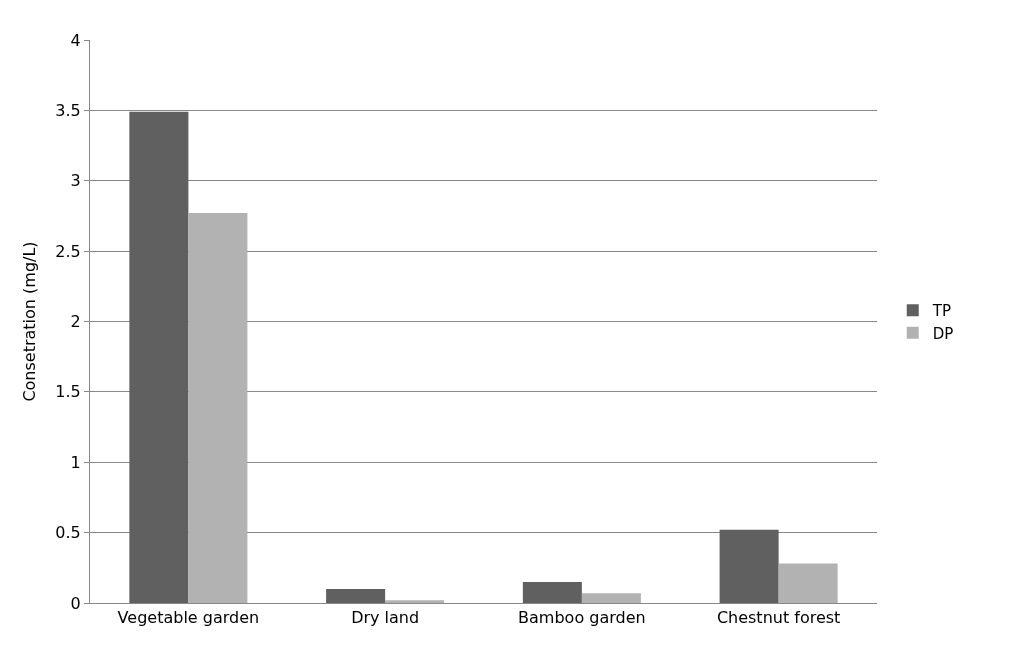 The image size is (1027, 653). I want to click on legend-label: DP, so click(943, 333).